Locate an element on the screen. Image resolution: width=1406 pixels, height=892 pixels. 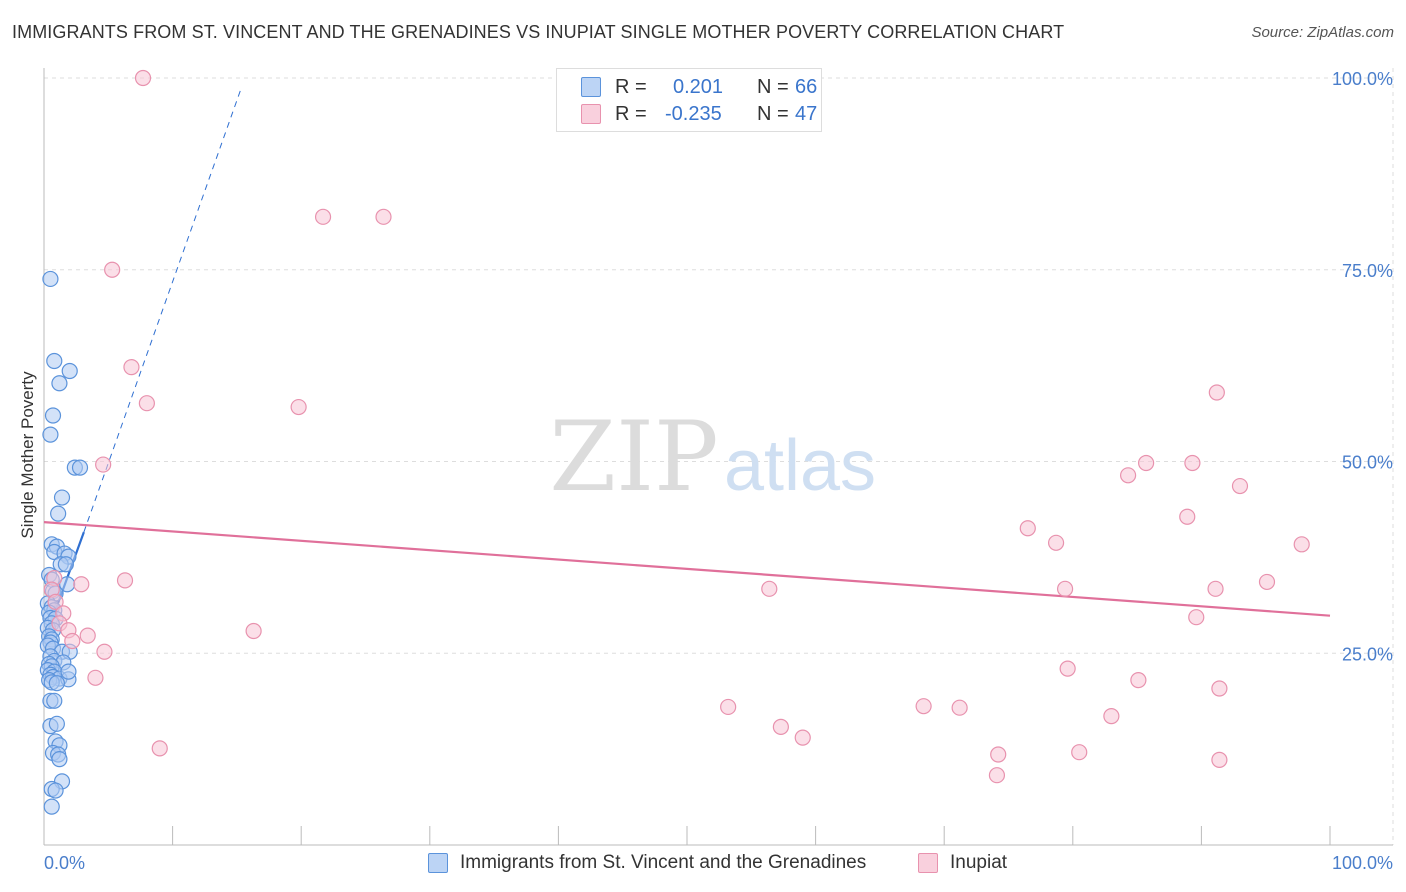
y-tick-label: 25.0% is located at coordinates (1367, 654).